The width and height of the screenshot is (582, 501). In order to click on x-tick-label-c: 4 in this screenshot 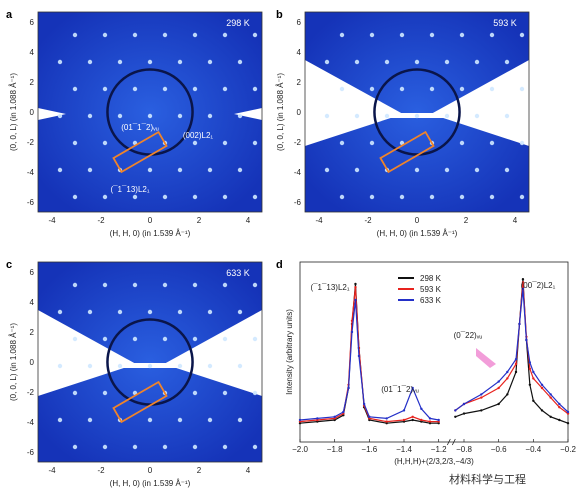, I will do `click(248, 470)`.